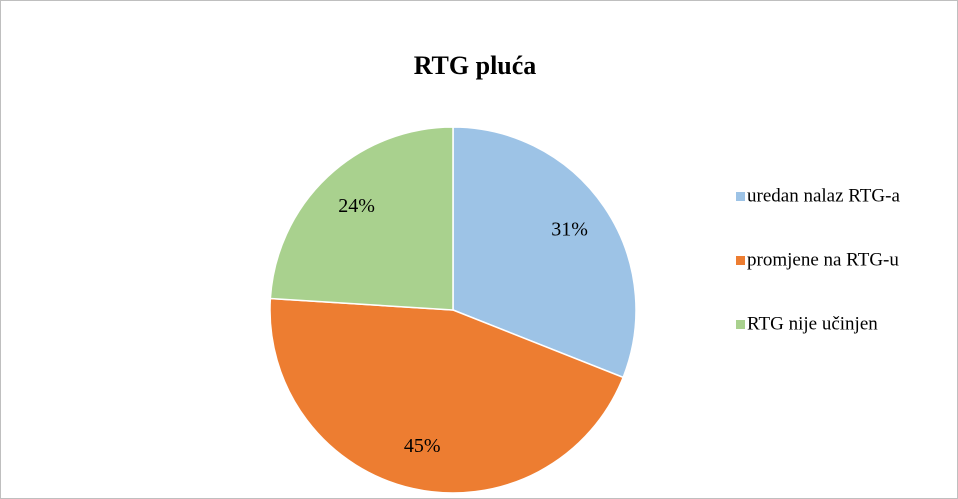 This screenshot has width=958, height=499. What do you see at coordinates (823, 195) in the screenshot?
I see `legend-label: uredan nalaz RTG-a` at bounding box center [823, 195].